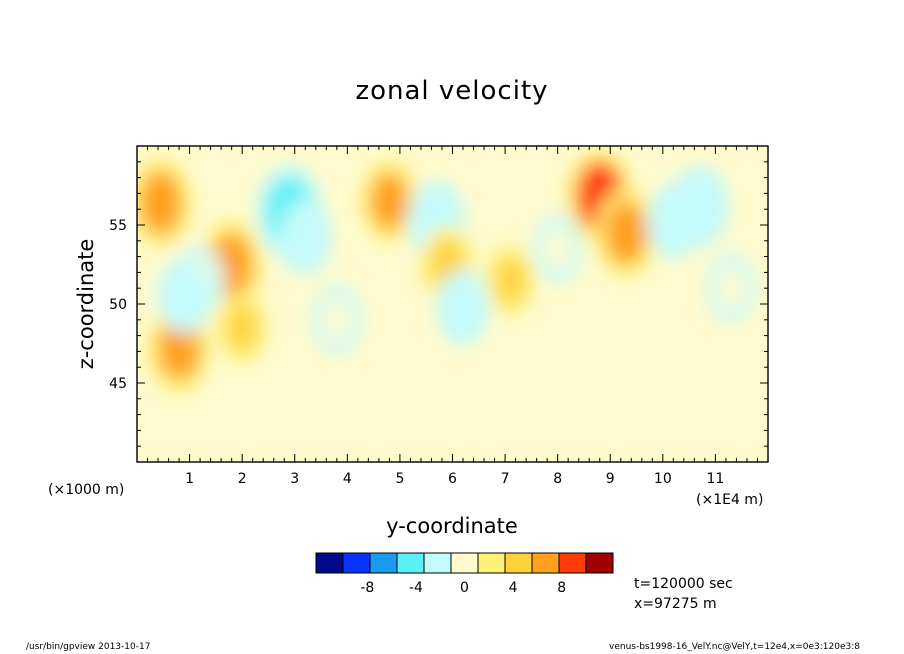 This screenshot has width=904, height=654. I want to click on colorbar-label: 4, so click(513, 588).